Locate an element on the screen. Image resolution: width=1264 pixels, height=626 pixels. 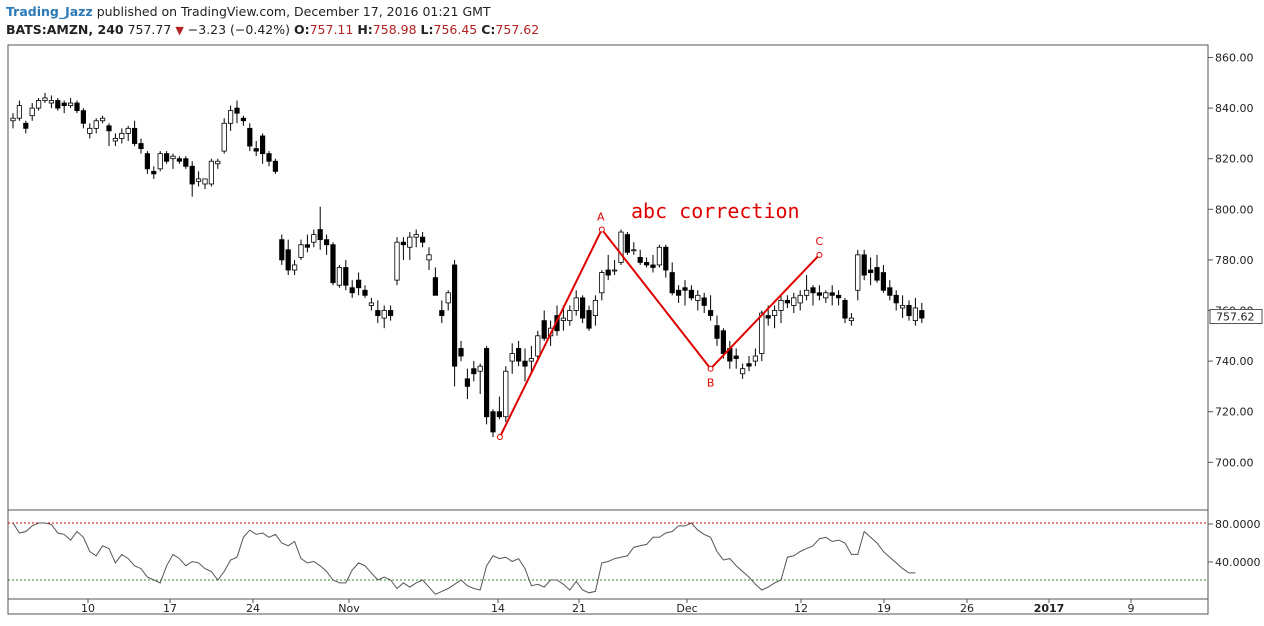
symbol-label: BATS:AMZN, 240 is located at coordinates (65, 29).